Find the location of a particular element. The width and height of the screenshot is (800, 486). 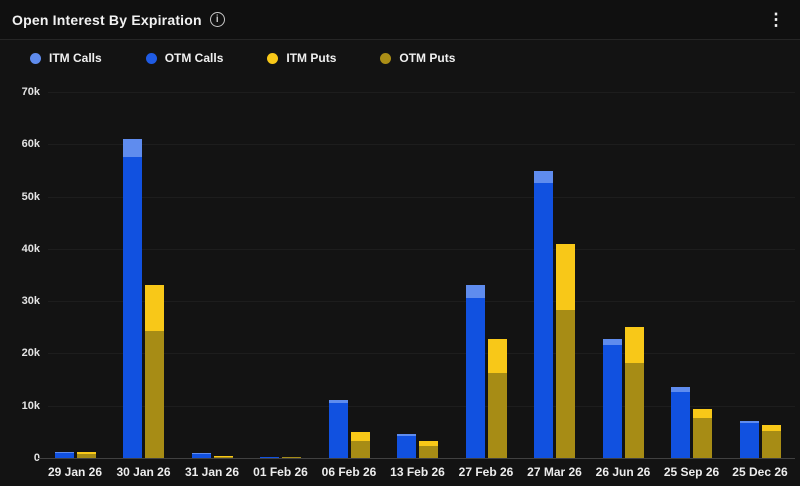

legend-item-itm-calls: ITM Calls is located at coordinates (66, 58).